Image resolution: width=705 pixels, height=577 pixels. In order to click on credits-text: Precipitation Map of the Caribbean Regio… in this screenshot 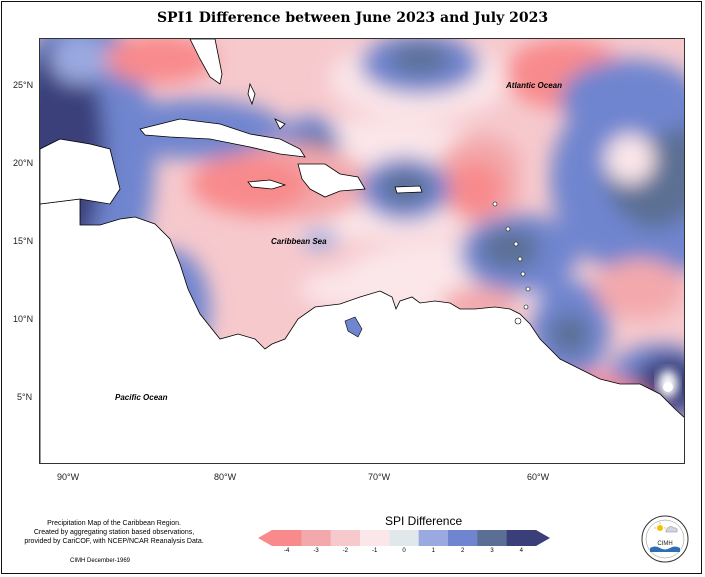, I will do `click(114, 532)`.